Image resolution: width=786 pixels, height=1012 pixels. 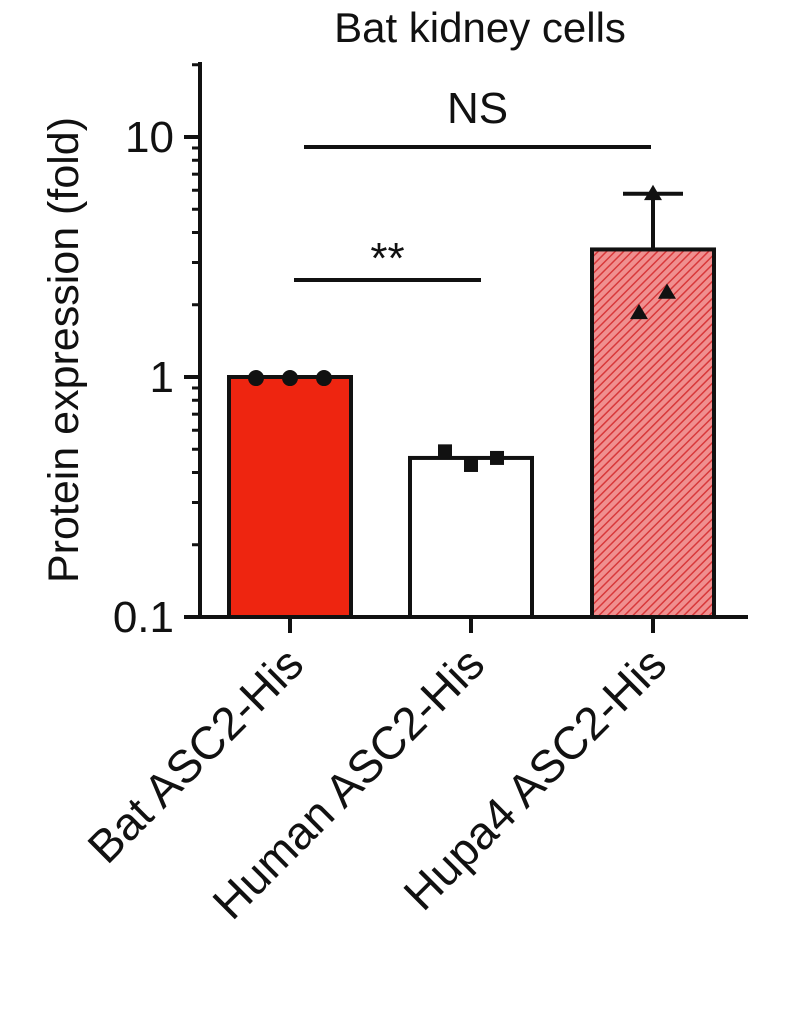 What do you see at coordinates (64, 350) in the screenshot?
I see `y-axis-label: Protein expression (fold)` at bounding box center [64, 350].